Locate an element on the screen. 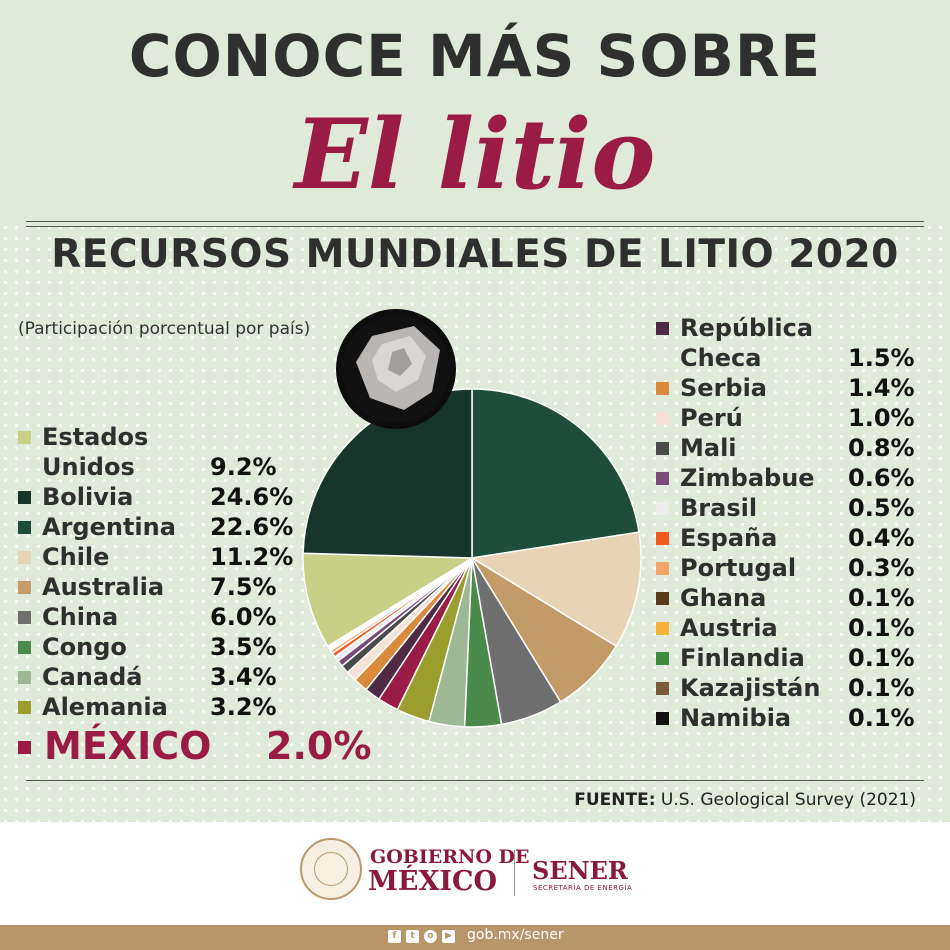 Image resolution: width=950 pixels, height=950 pixels. legend-label: Unidos is located at coordinates (88, 467).